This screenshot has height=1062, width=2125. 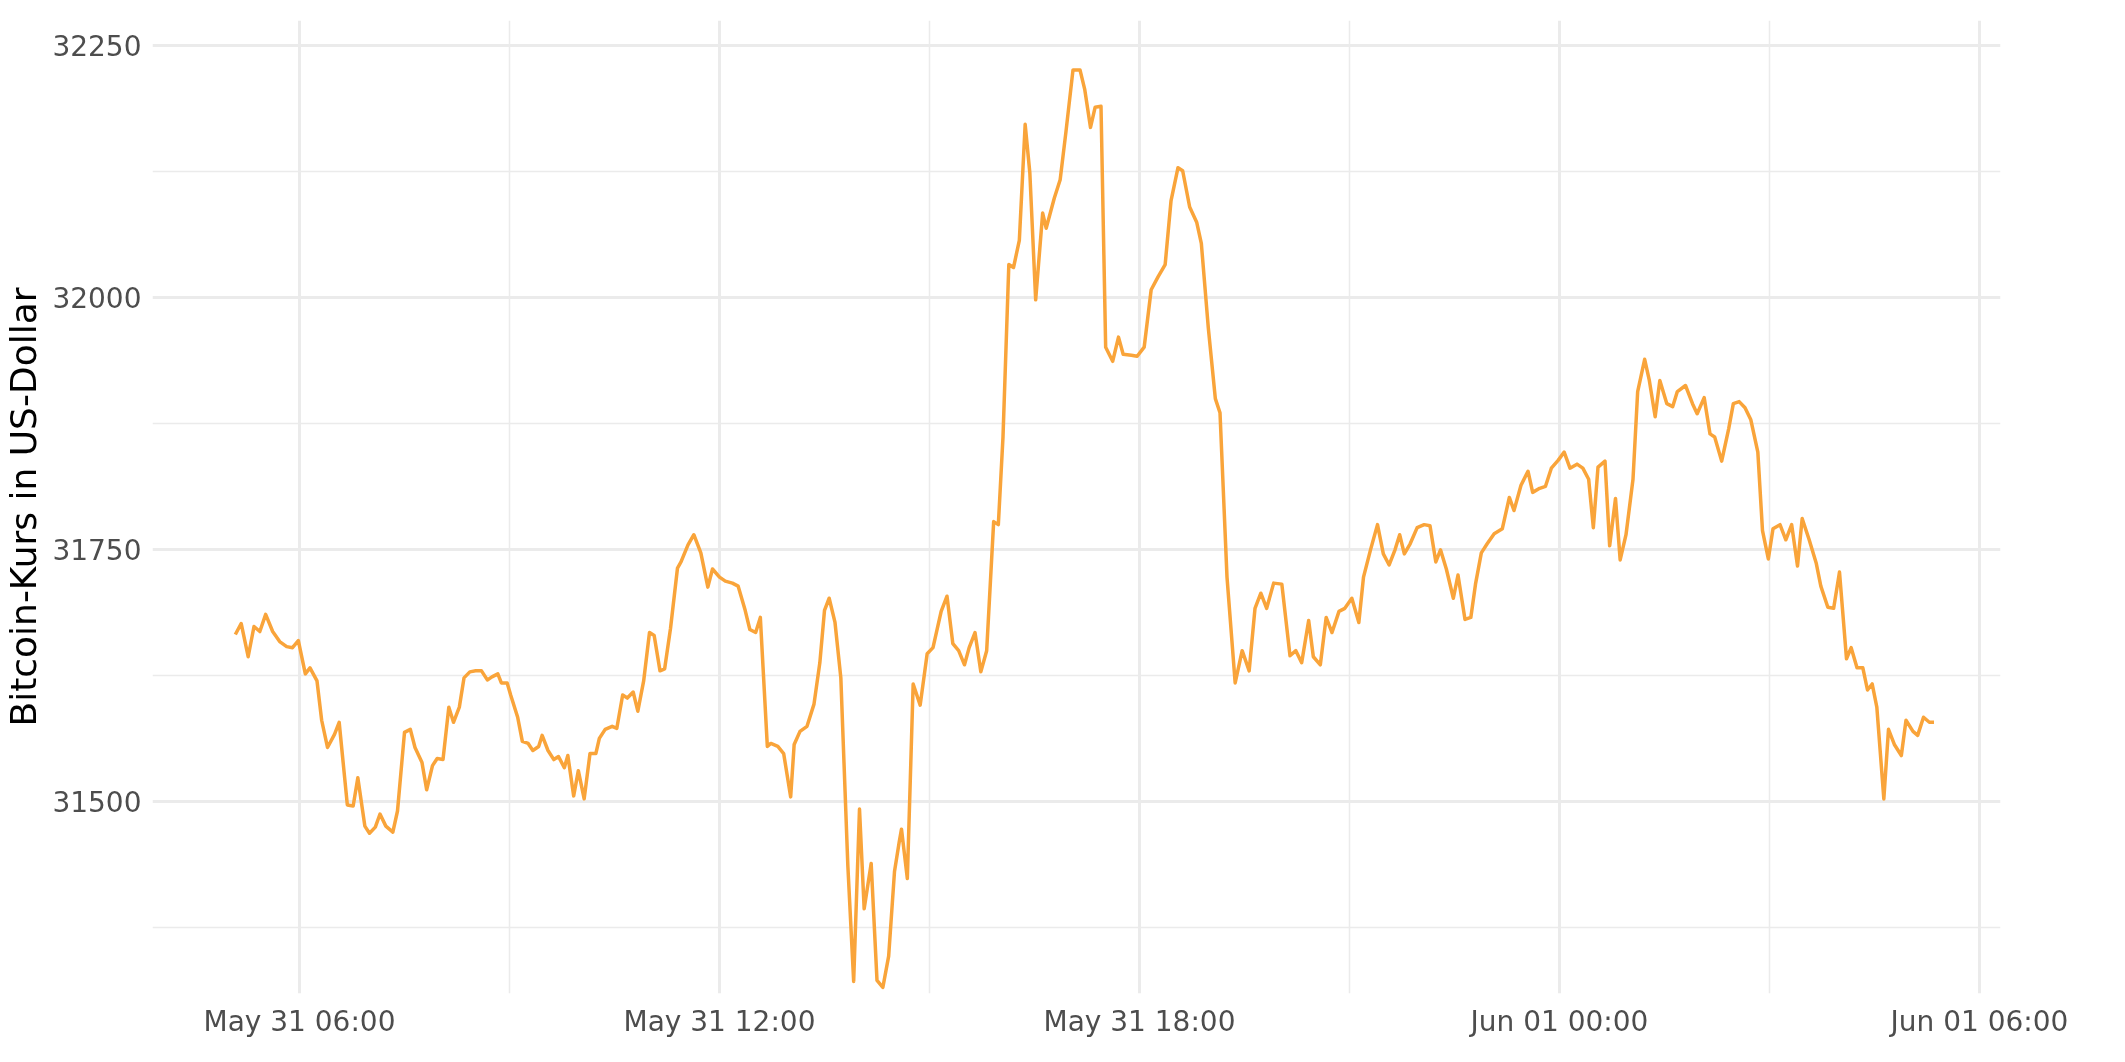 What do you see at coordinates (1978, 1021) in the screenshot?
I see `x-tick-label: Jun 01 06:00` at bounding box center [1978, 1021].